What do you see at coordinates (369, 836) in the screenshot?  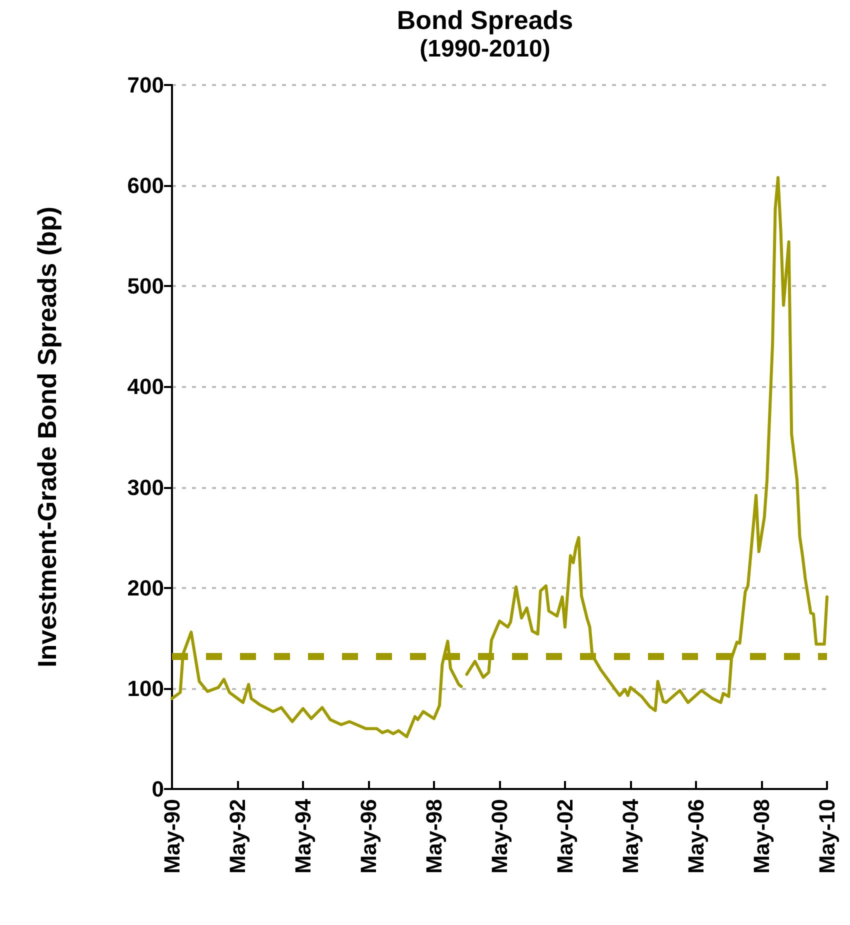 I see `x-tick-label: May-96` at bounding box center [369, 836].